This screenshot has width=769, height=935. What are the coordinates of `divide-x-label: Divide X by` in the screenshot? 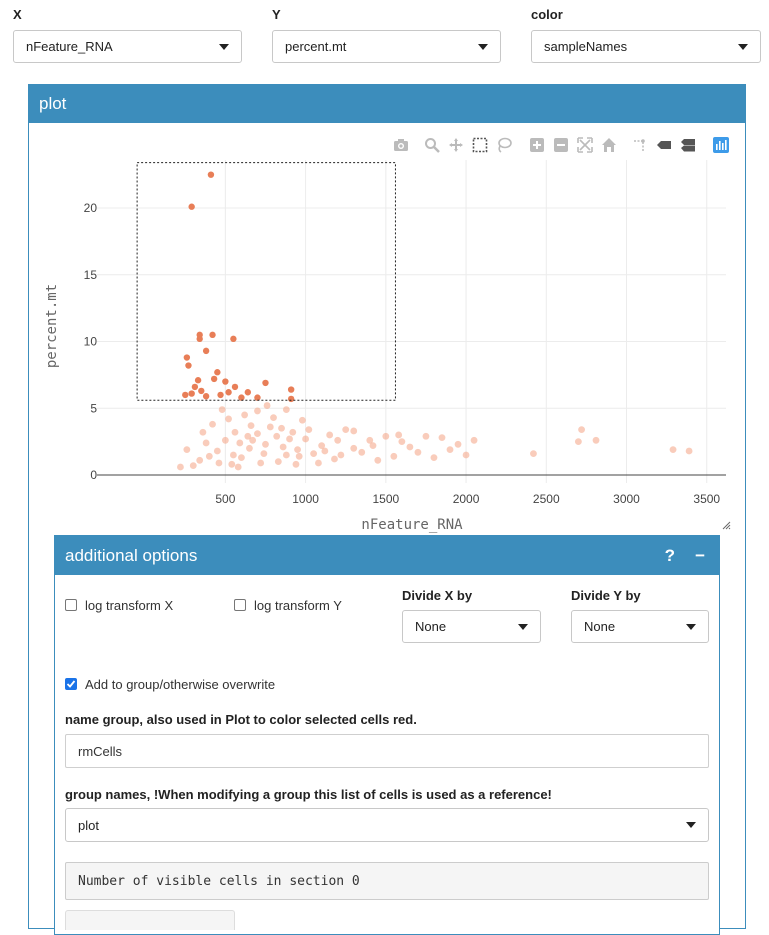 It's located at (437, 595).